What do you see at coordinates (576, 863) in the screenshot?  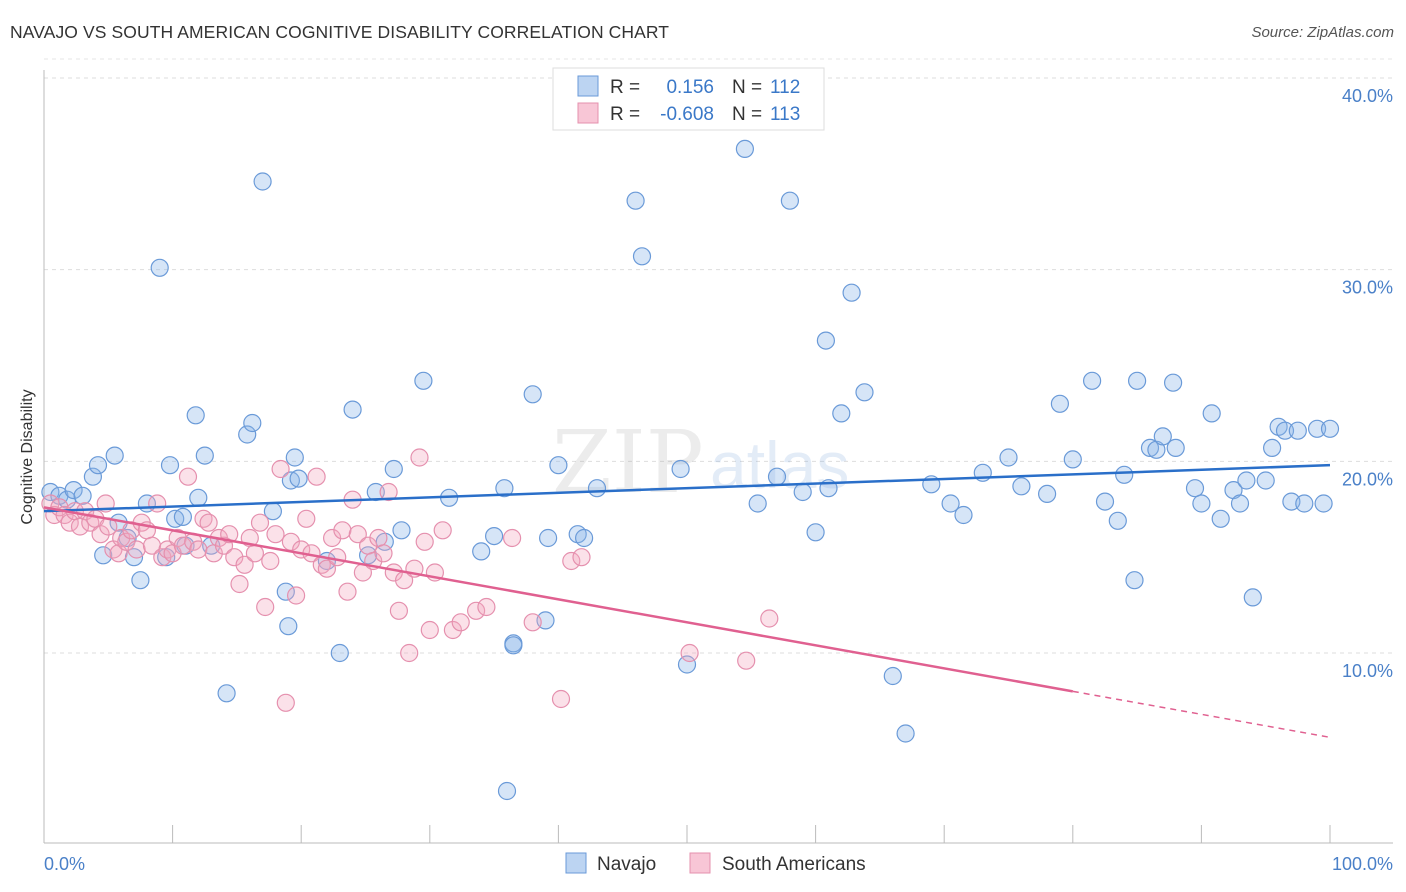 I see `bottom-legend-swatch-navajo` at bounding box center [576, 863].